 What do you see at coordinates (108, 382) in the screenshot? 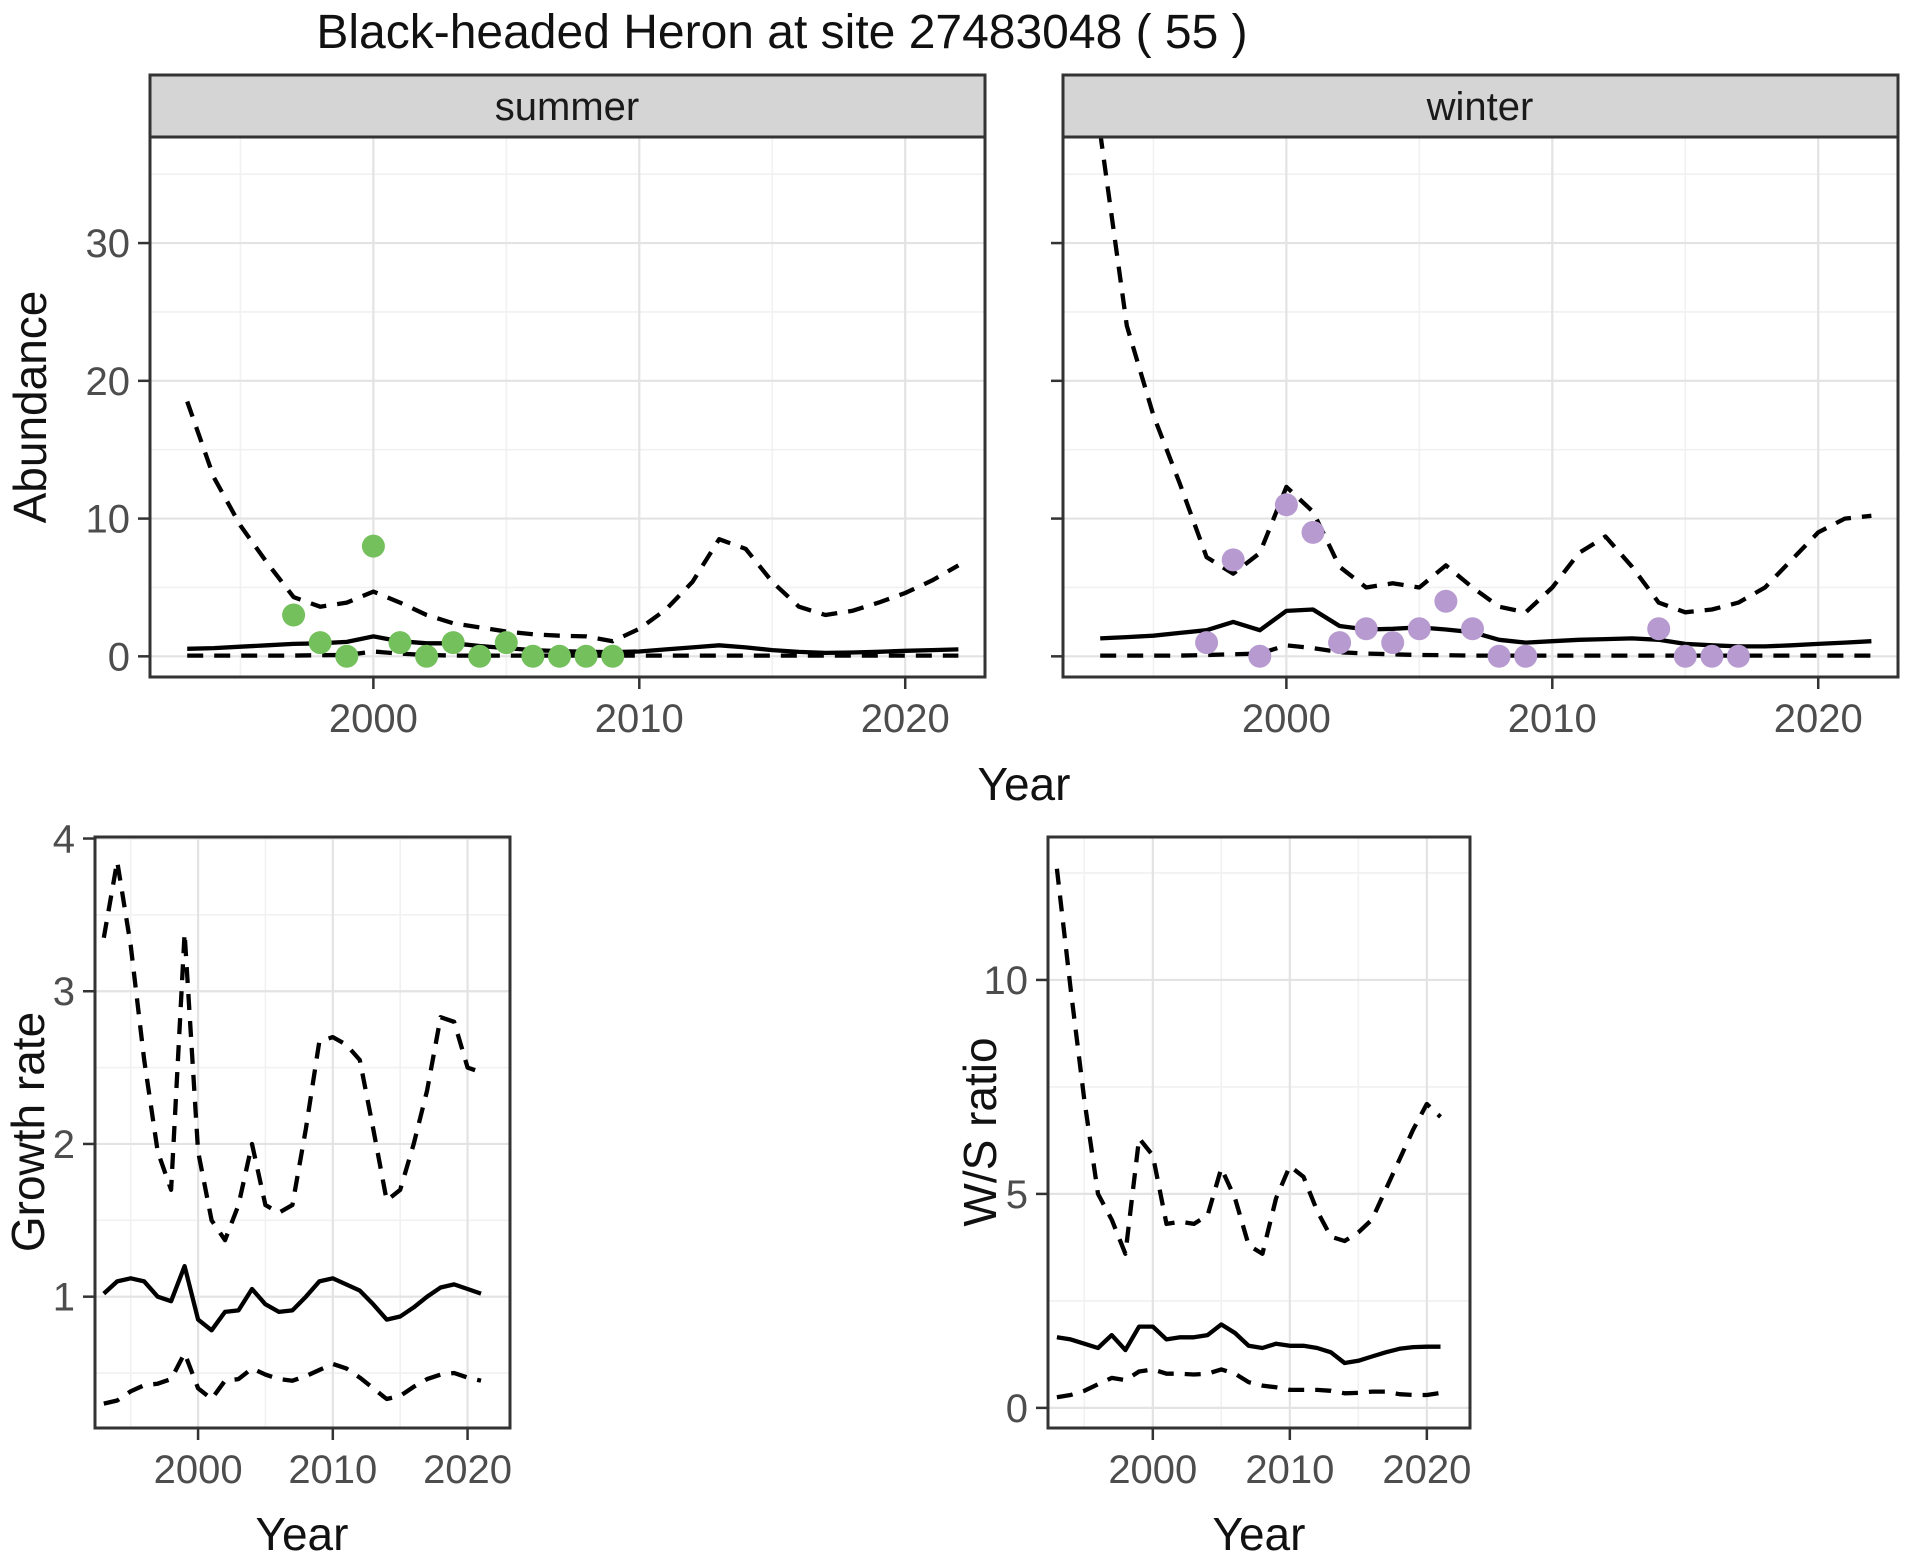
I see `y-tick-label: 20` at bounding box center [108, 382].